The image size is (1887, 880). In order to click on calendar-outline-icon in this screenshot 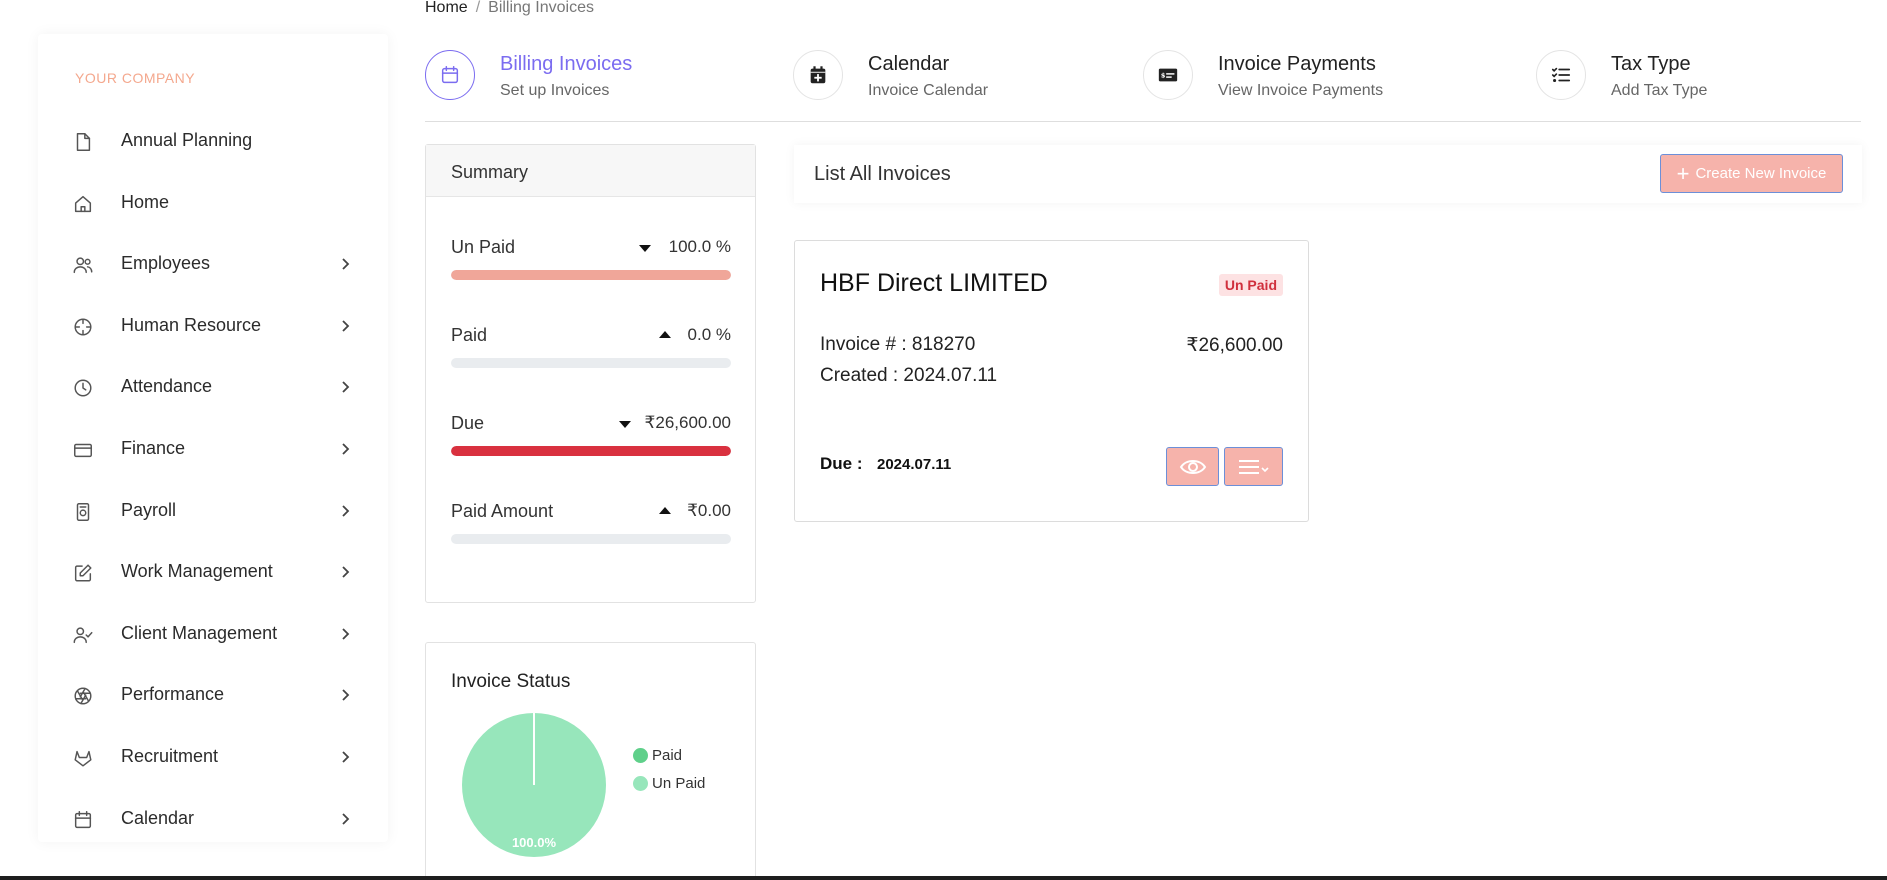, I will do `click(450, 75)`.